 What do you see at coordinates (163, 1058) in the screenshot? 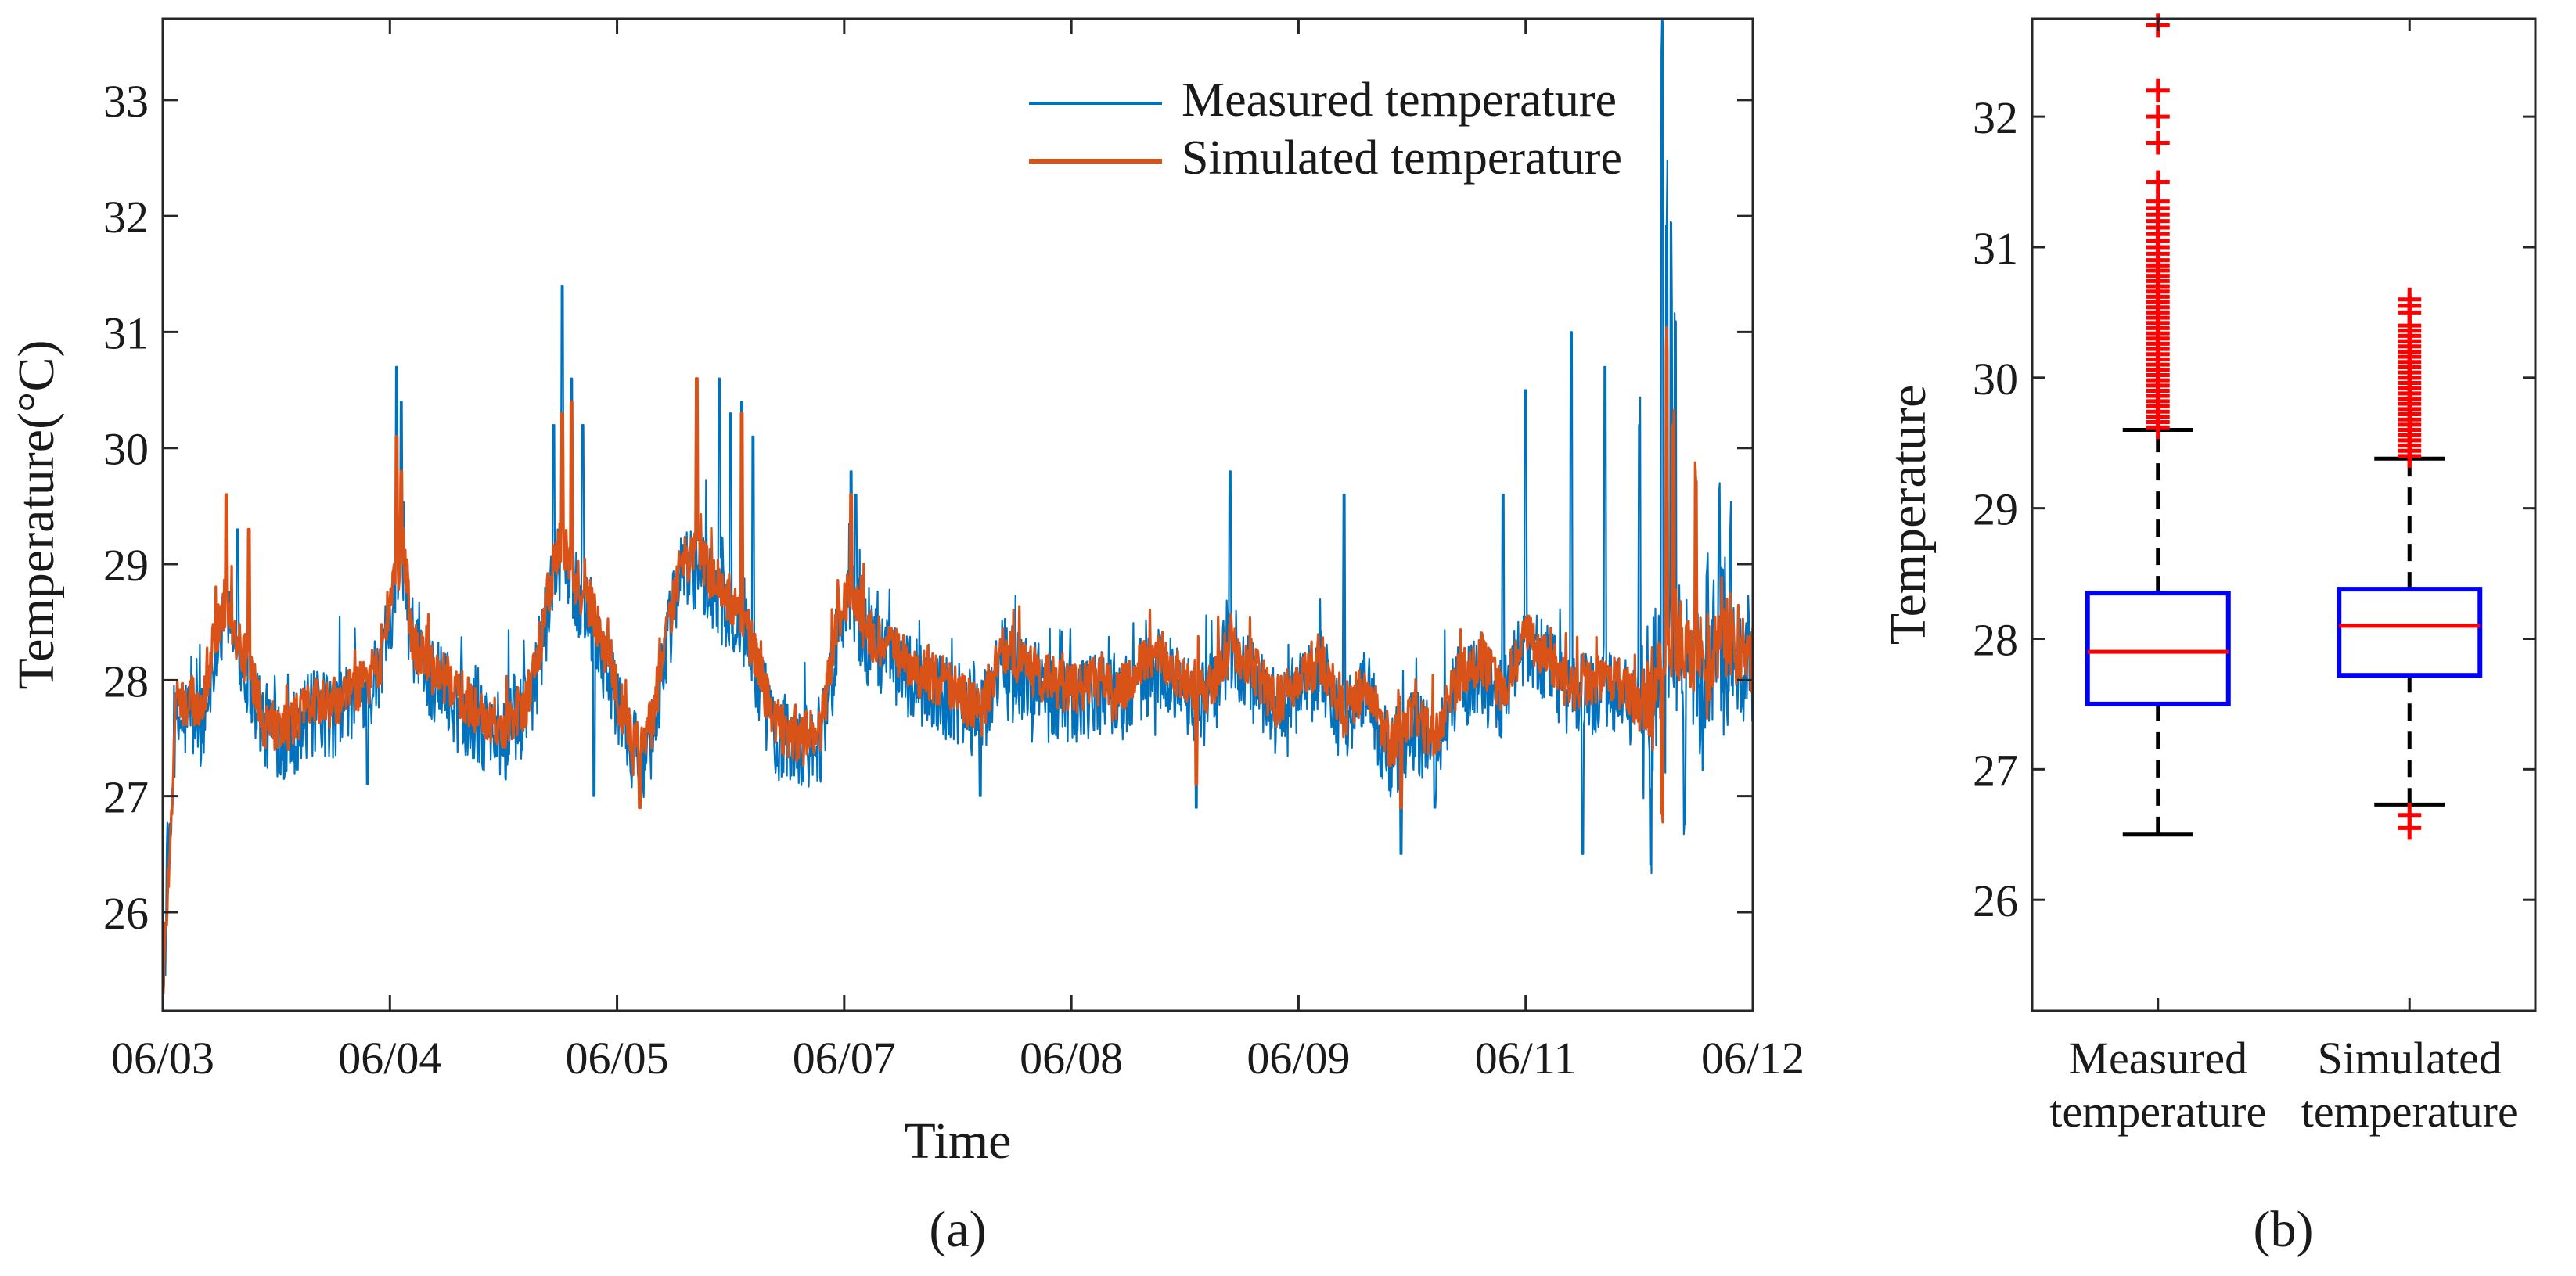
I see `panel-a-xtick-label: 06/03` at bounding box center [163, 1058].